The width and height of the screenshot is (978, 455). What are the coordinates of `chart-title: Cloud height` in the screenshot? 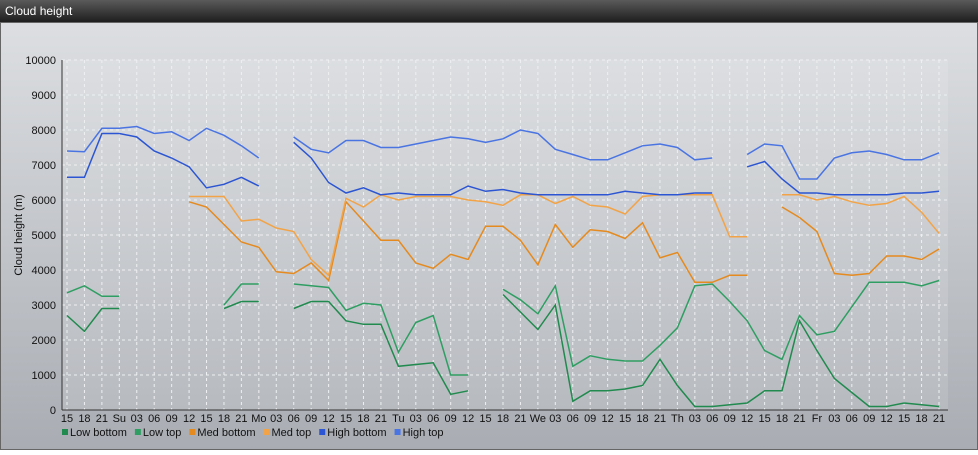 It's located at (39, 11).